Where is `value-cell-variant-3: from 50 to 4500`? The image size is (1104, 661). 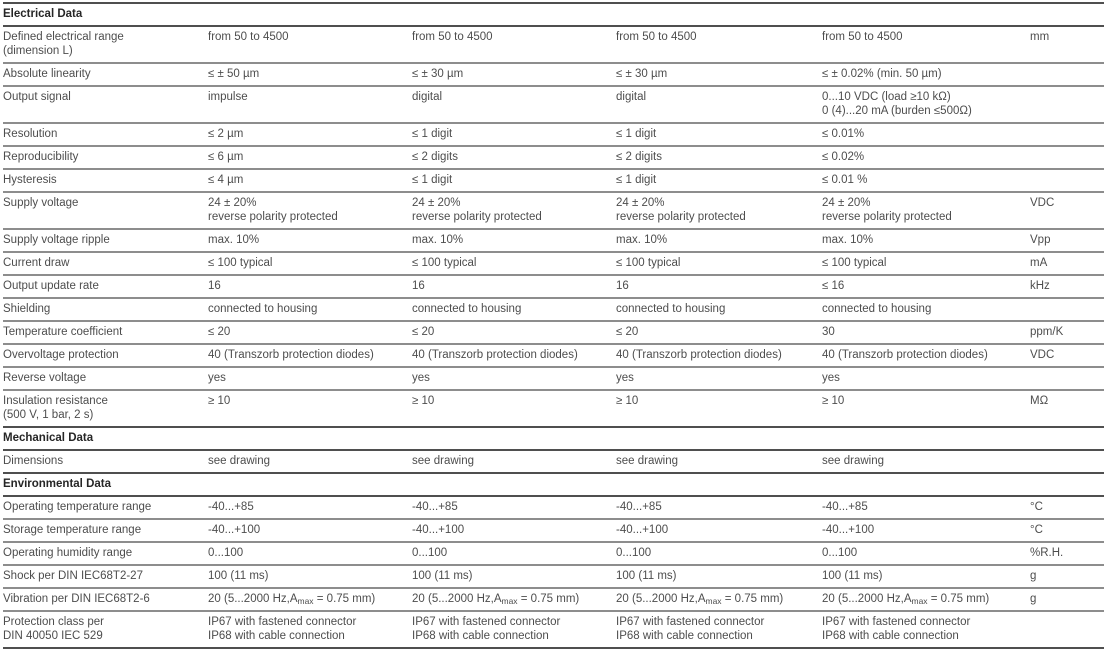 value-cell-variant-3: from 50 to 4500 is located at coordinates (719, 44).